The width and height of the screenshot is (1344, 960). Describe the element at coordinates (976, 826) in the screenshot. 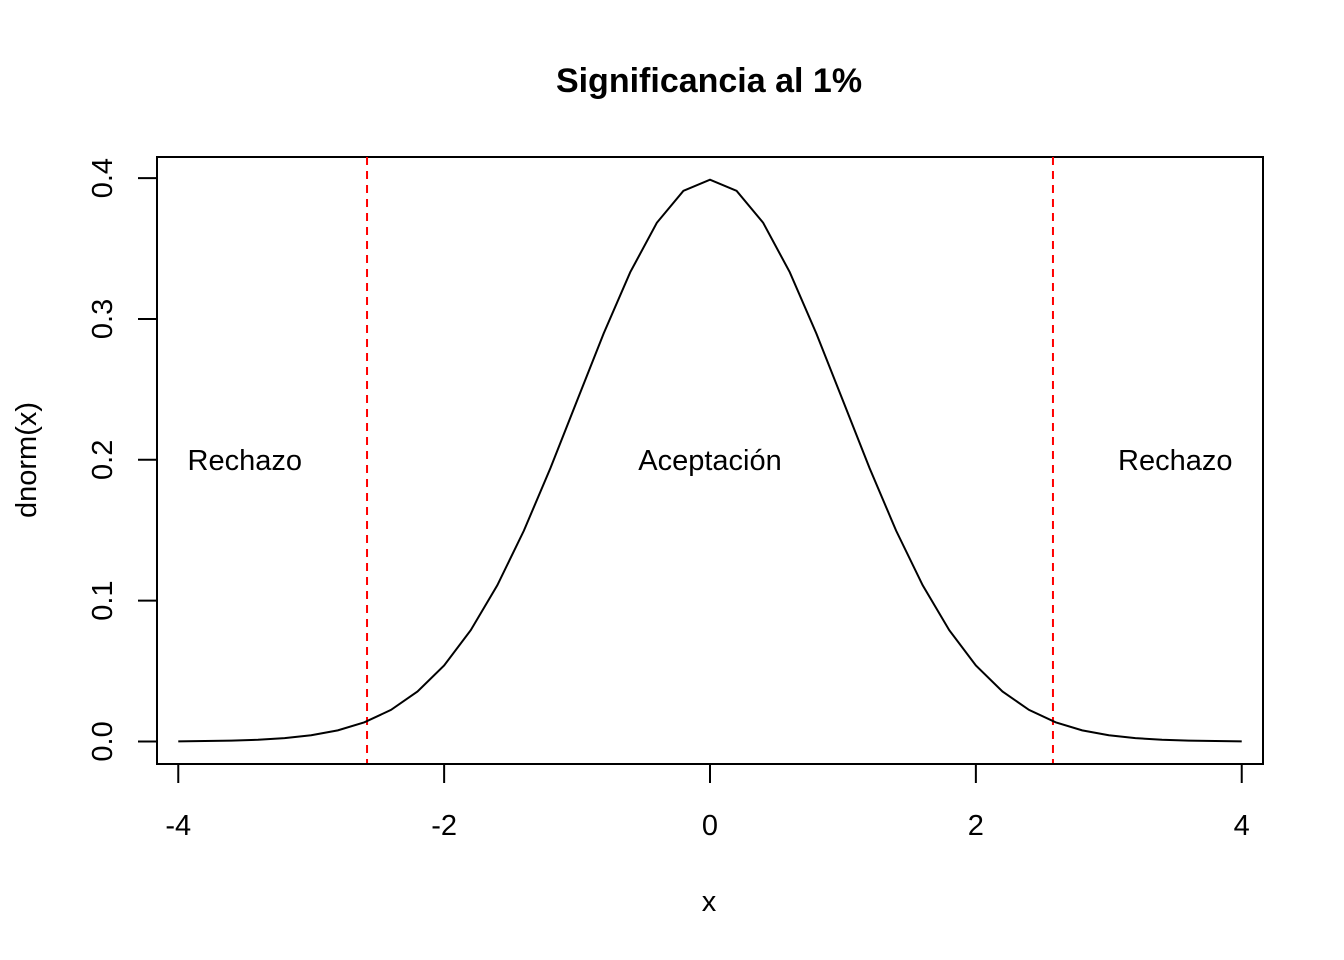

I see `x-tick-label: 2` at that location.